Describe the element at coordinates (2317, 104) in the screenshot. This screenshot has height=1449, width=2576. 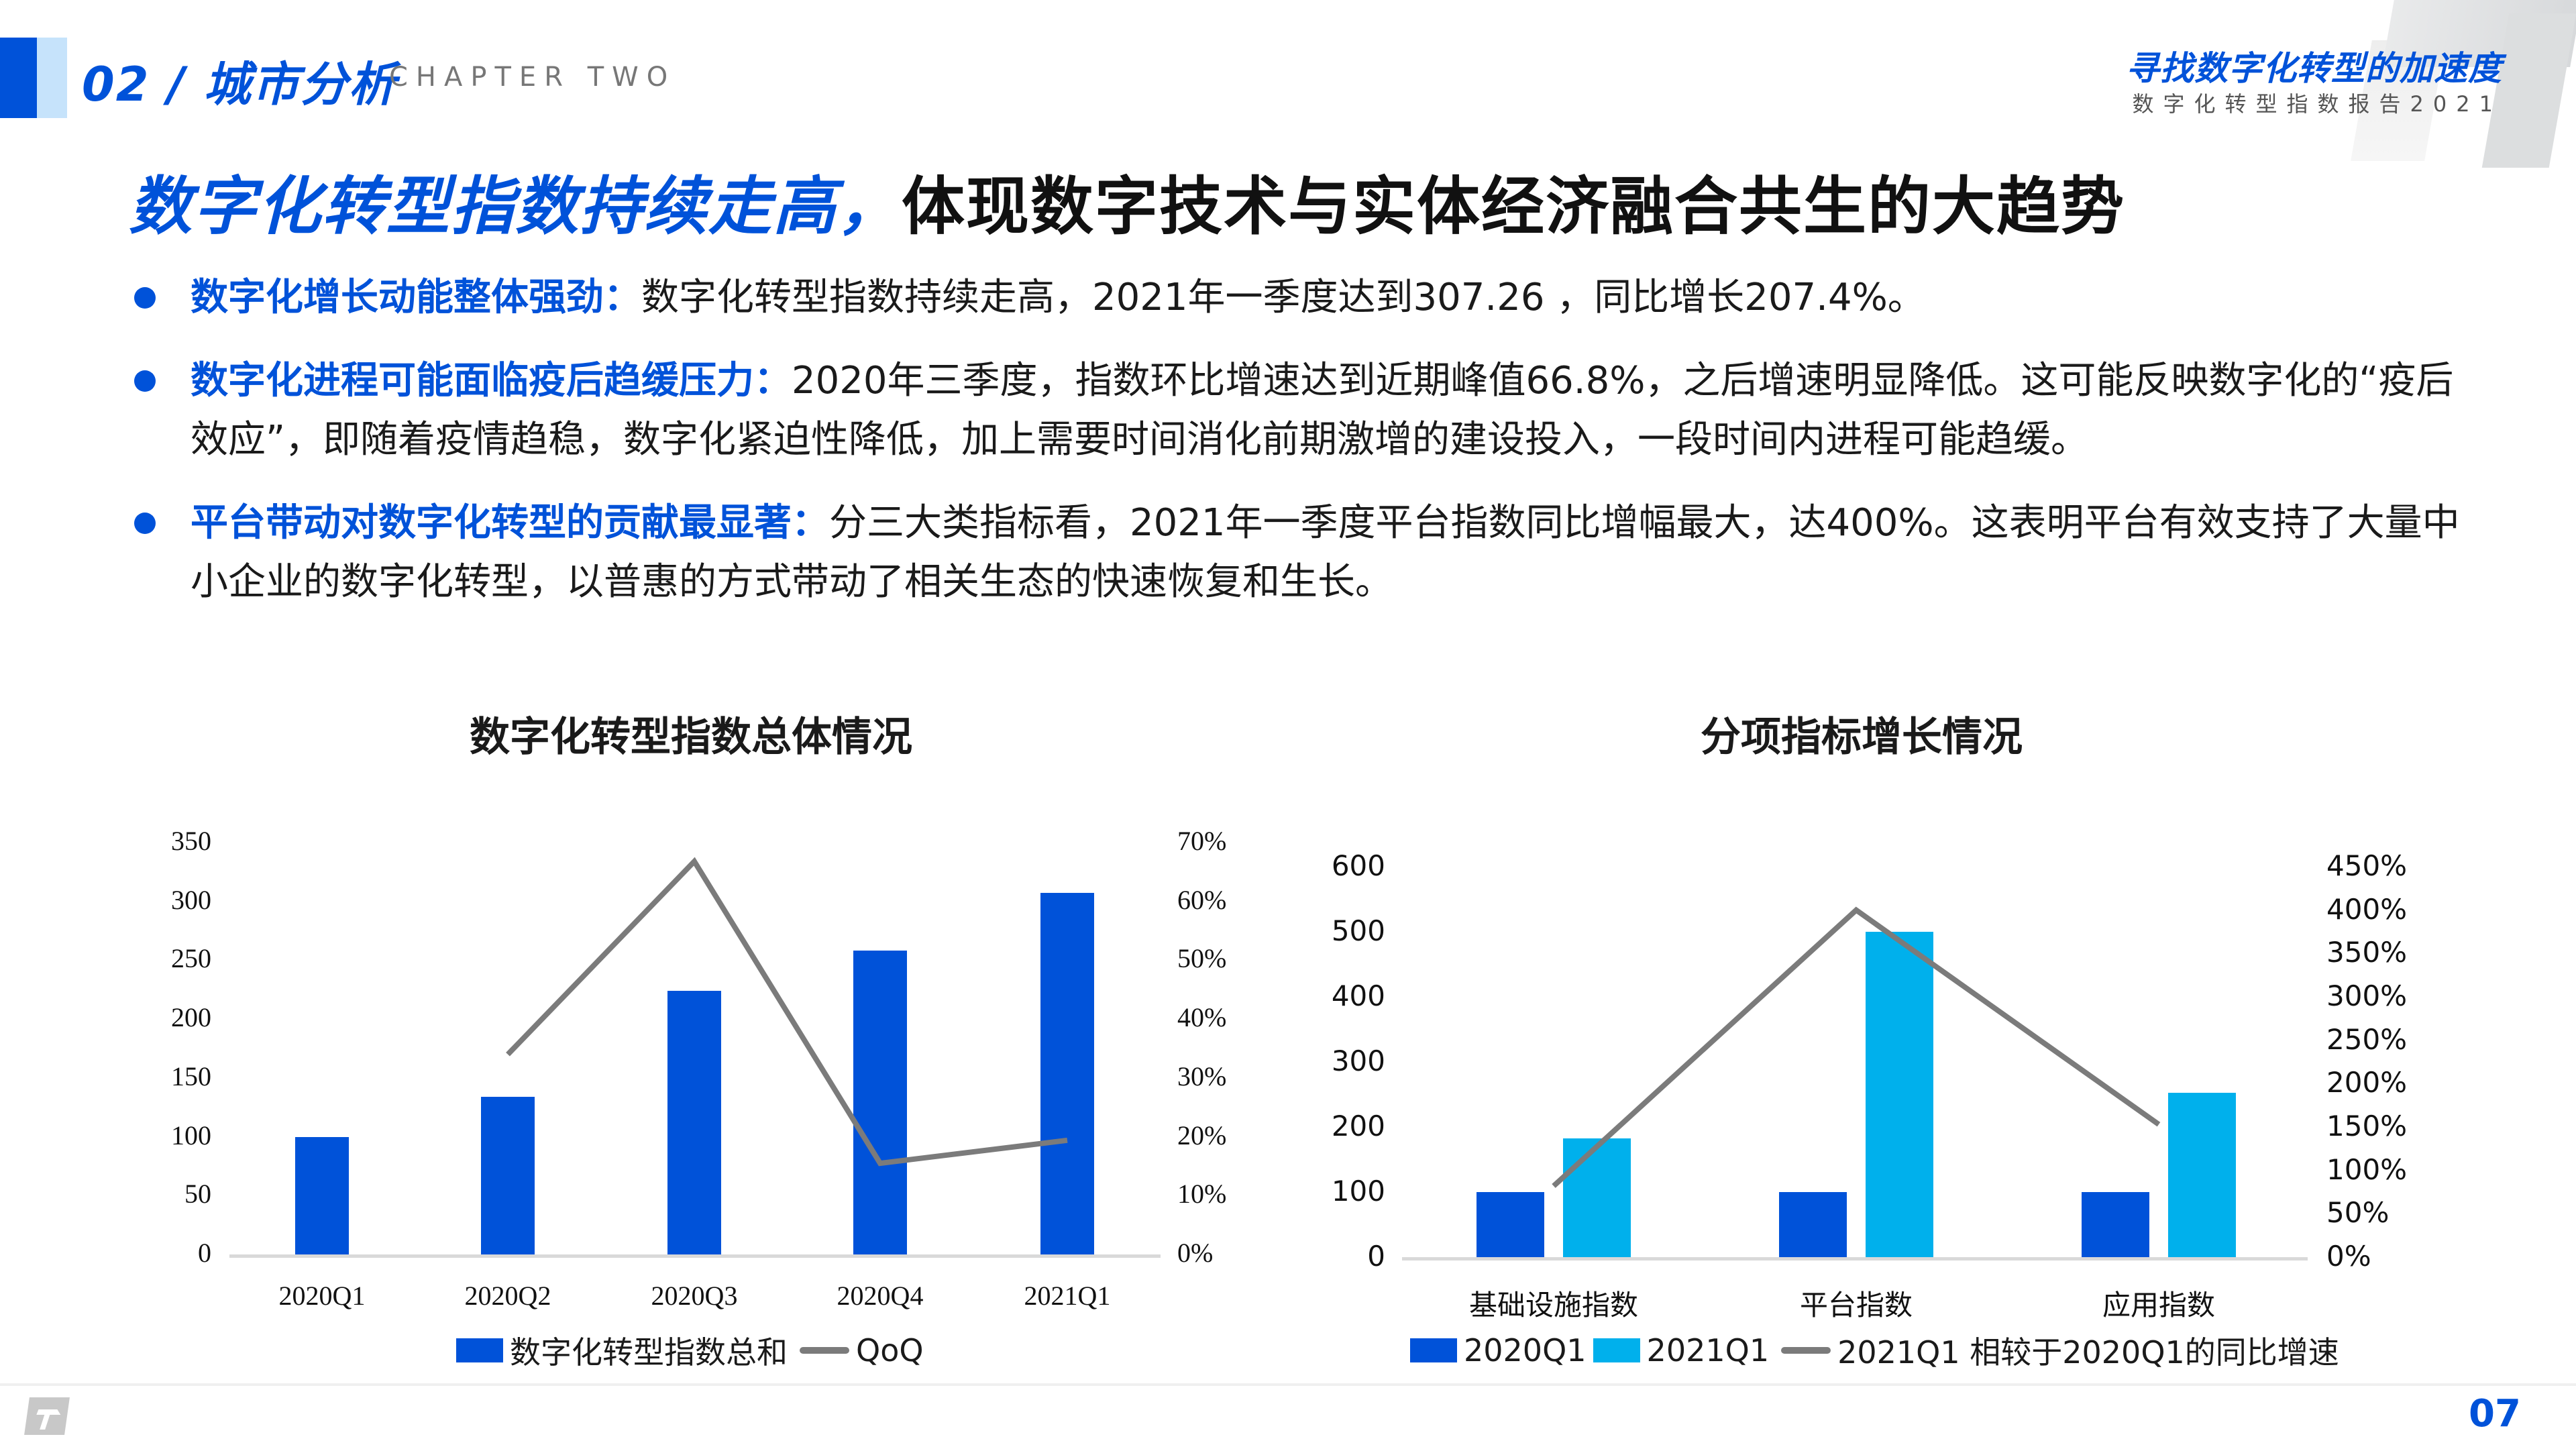
I see `report-subtitle: 数字化转型指数报告2021` at that location.